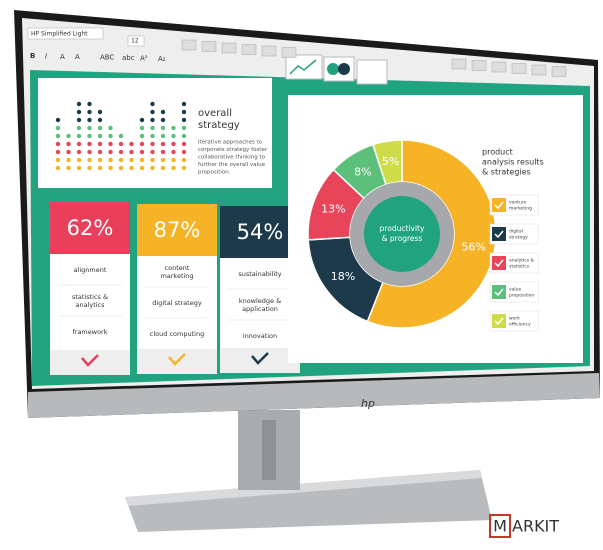  I want to click on card-item: alignment, so click(90, 270).